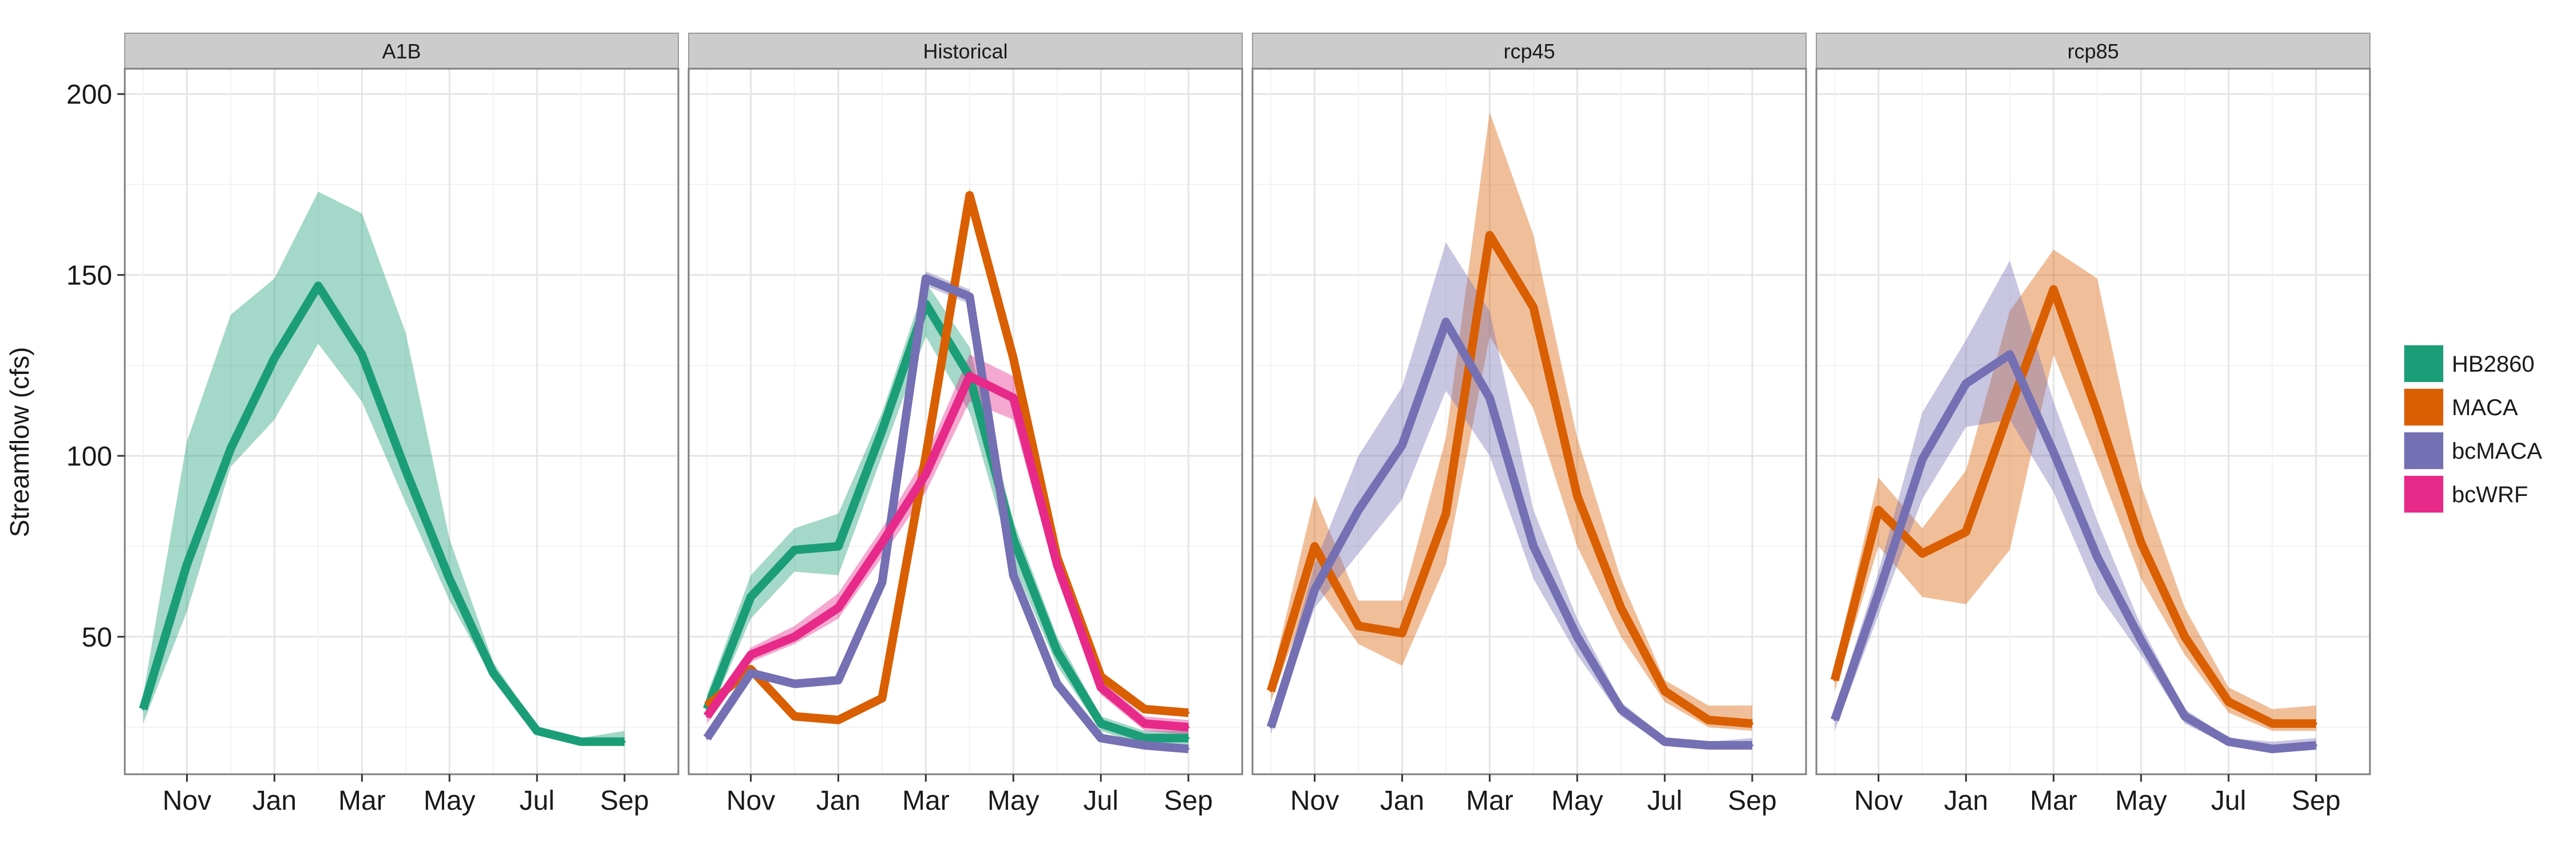 The height and width of the screenshot is (859, 2576). Describe the element at coordinates (2141, 640) in the screenshot. I see `data-point-rcp85-bcmaca-may` at that location.